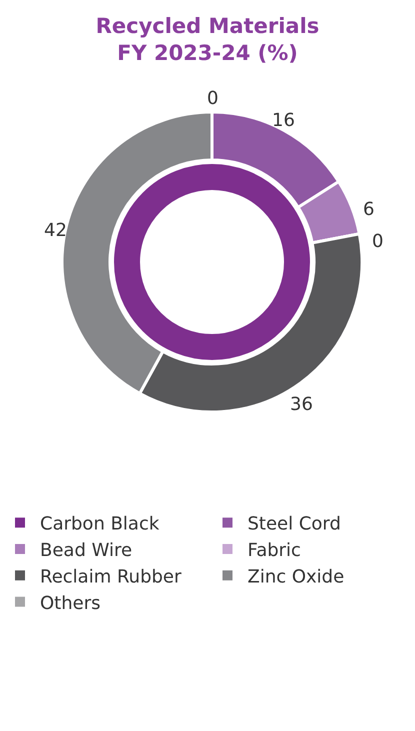 The width and height of the screenshot is (415, 731). What do you see at coordinates (296, 577) in the screenshot?
I see `legend-label: Zinc Oxide` at bounding box center [296, 577].